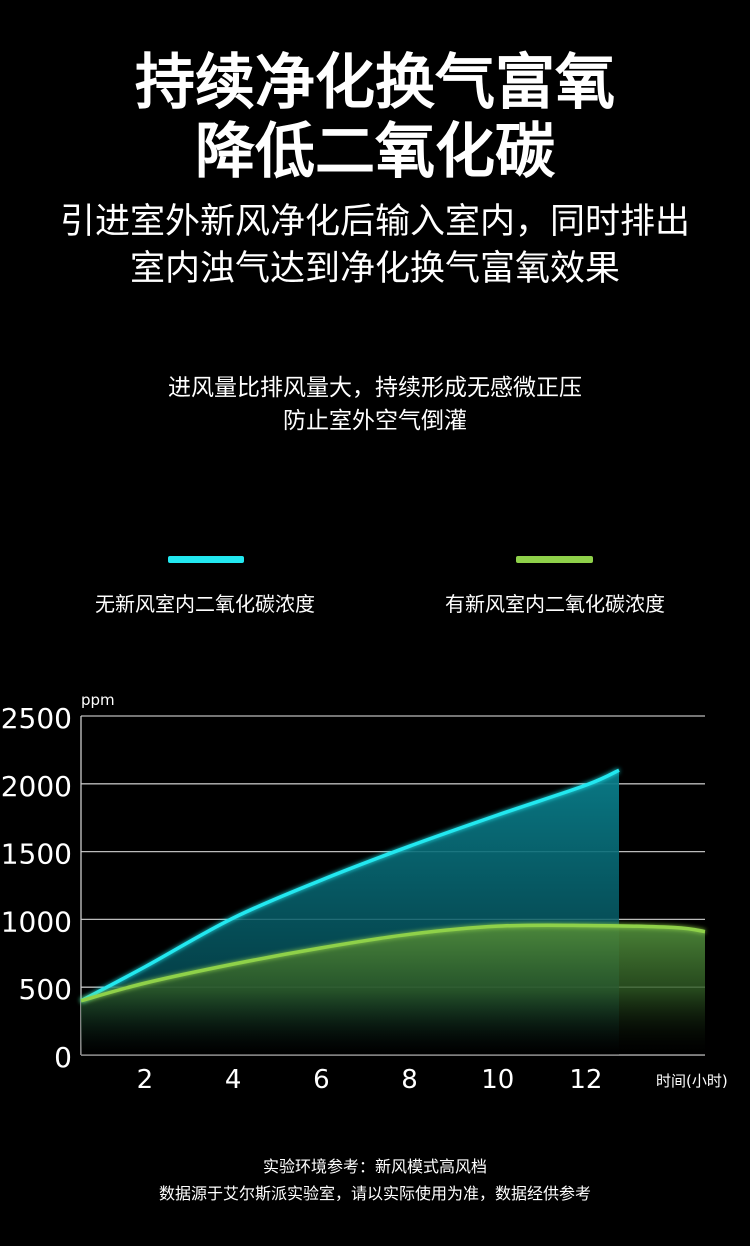 The width and height of the screenshot is (750, 1246). What do you see at coordinates (36, 921) in the screenshot?
I see `y-tick-label: 1000` at bounding box center [36, 921].